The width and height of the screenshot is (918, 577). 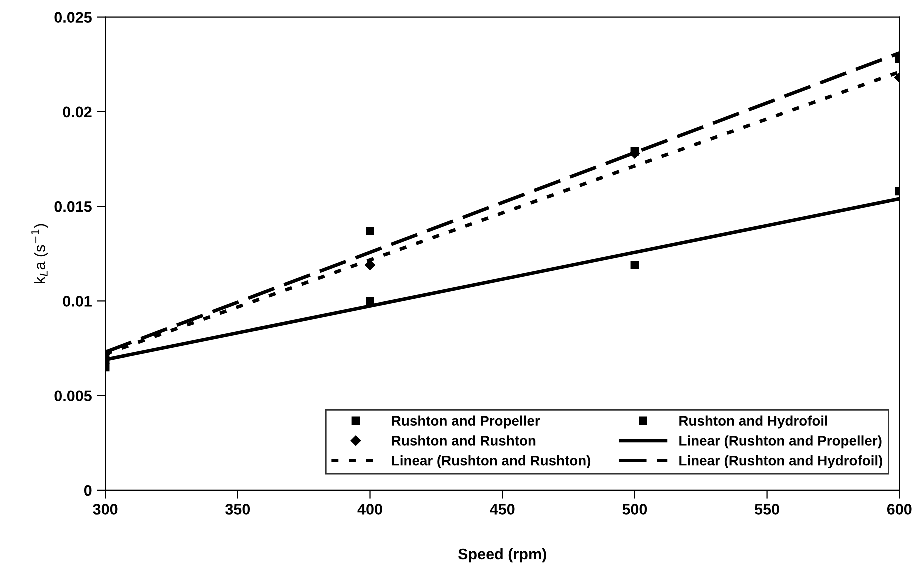 What do you see at coordinates (635, 509) in the screenshot?
I see `x-tick-label: 500` at bounding box center [635, 509].